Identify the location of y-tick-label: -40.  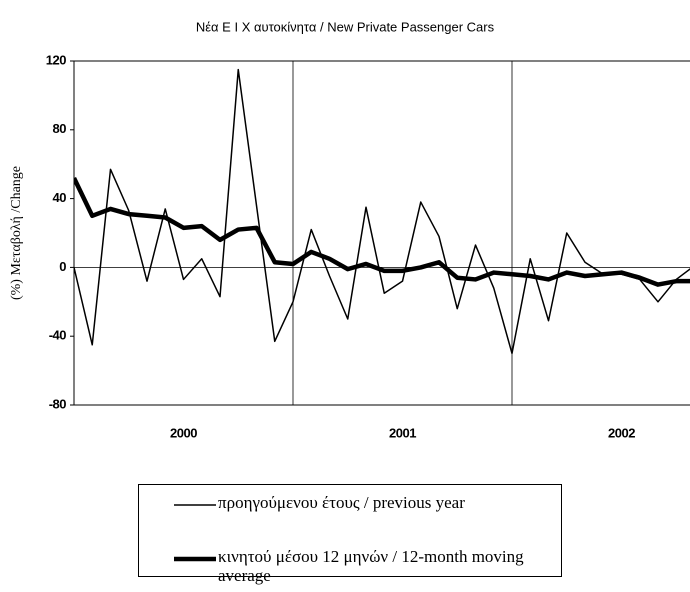
(58, 335).